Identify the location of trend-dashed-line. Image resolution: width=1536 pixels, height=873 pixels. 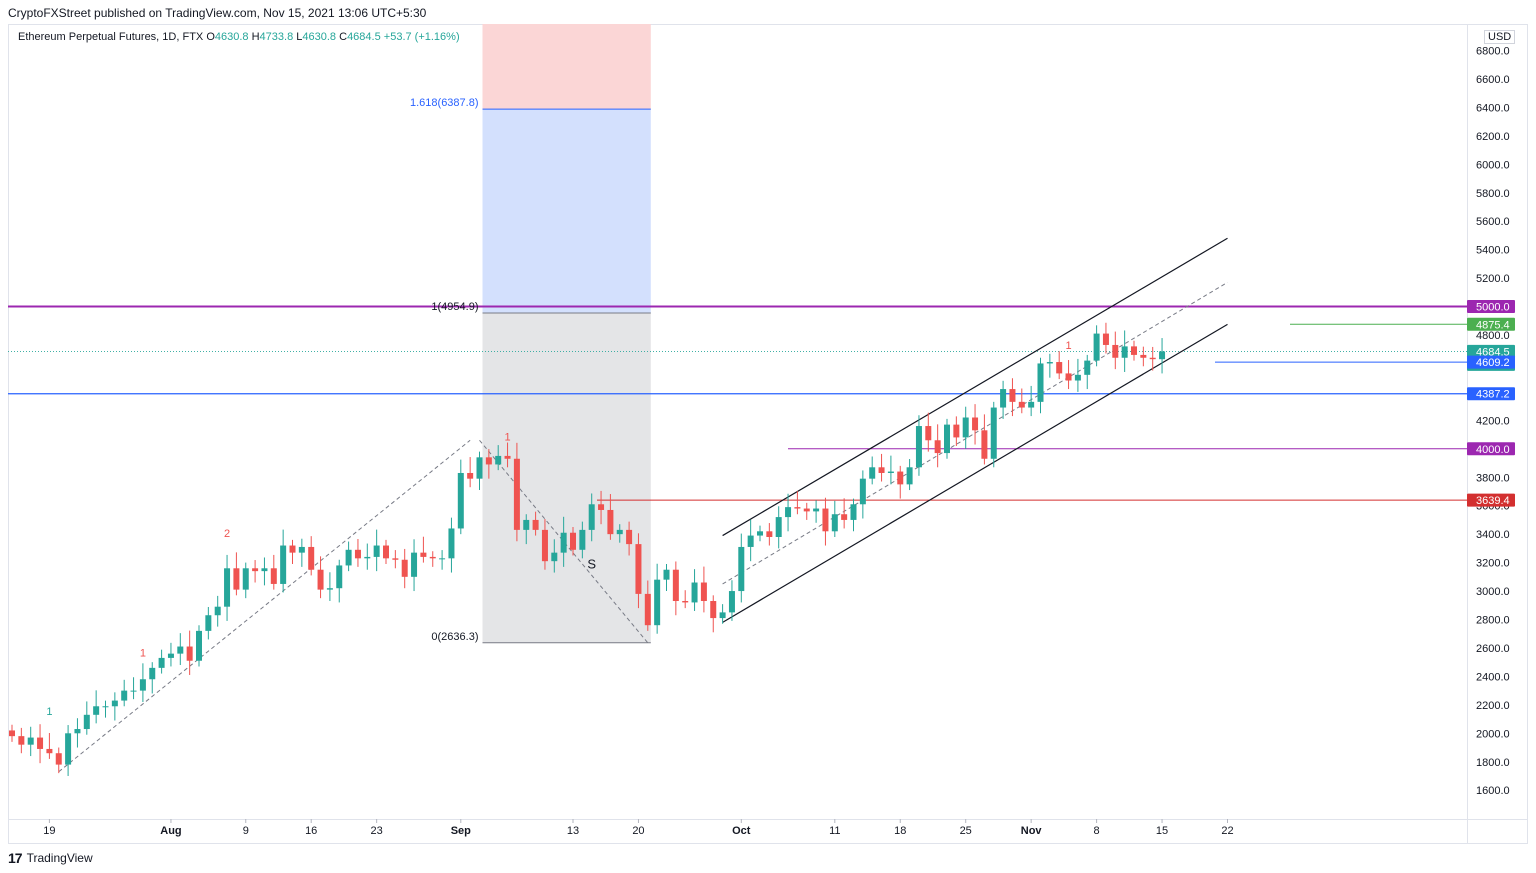
(264, 606).